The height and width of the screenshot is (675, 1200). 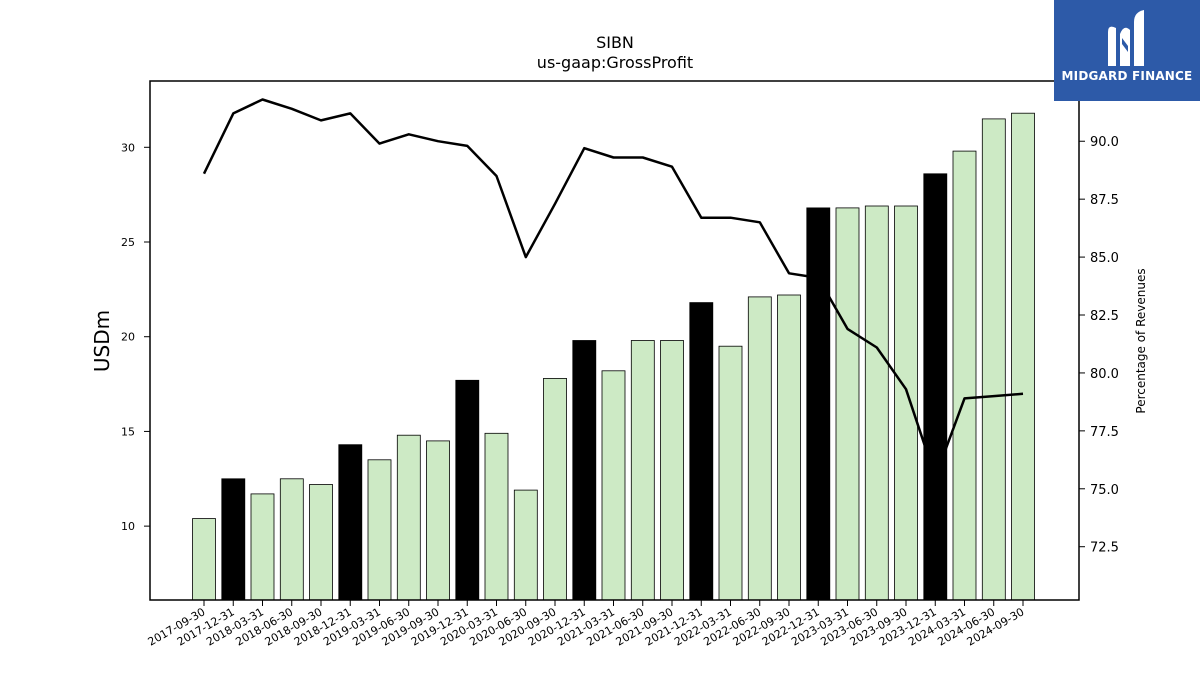 What do you see at coordinates (135, 337) in the screenshot?
I see `y-axis-left: 10 15 20 25 30` at bounding box center [135, 337].